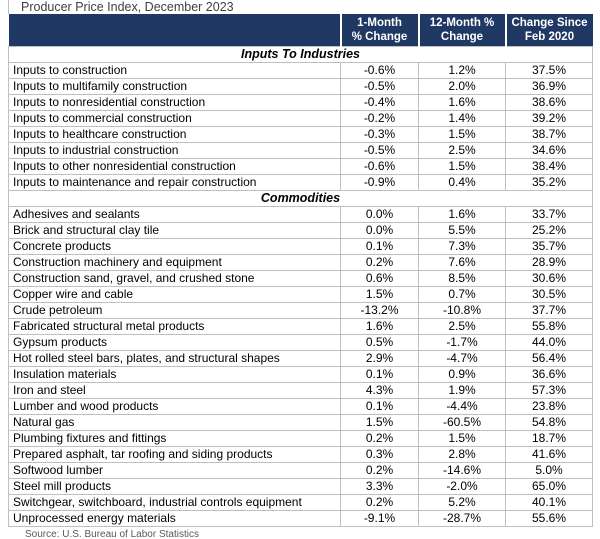  Describe the element at coordinates (462, 230) in the screenshot. I see `twelve-month-value: 5.5%` at that location.